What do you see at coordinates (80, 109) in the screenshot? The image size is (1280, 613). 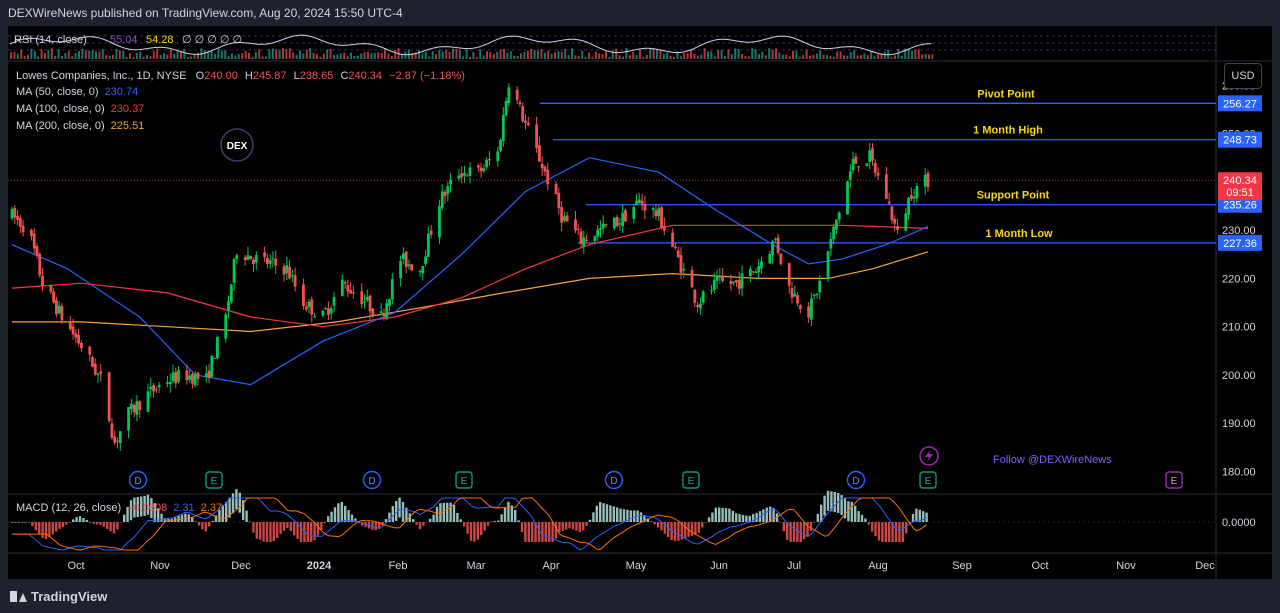 I see `svg-text:MA (100, close, 0)230.37: MA (100, close, 0) 230.37` at bounding box center [80, 109].